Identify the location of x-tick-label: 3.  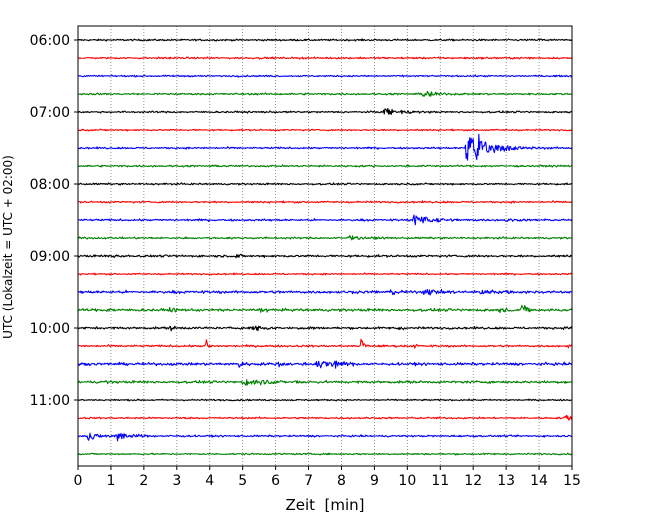
(176, 481).